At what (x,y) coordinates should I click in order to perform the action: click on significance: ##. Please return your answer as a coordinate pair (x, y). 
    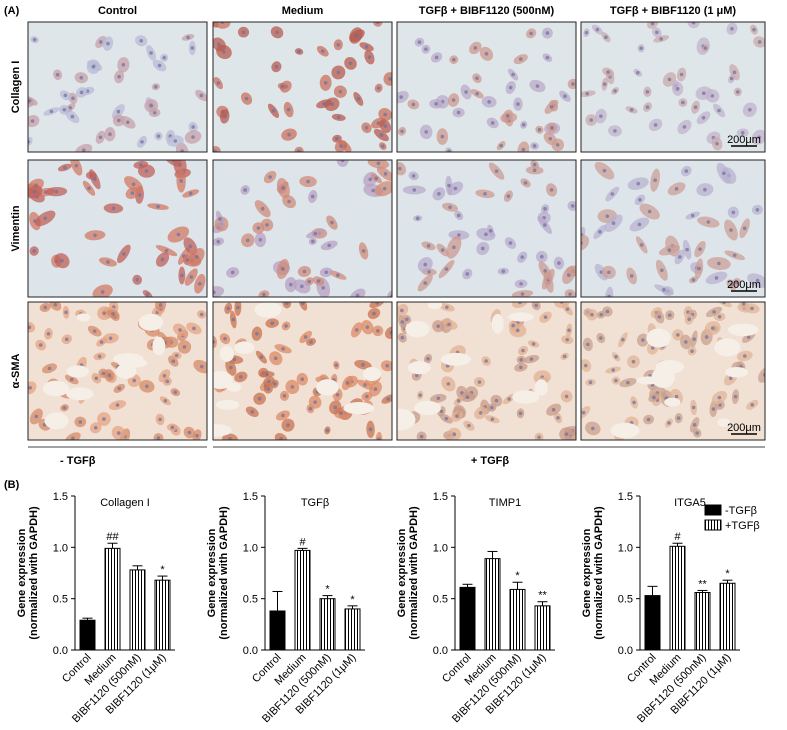
    Looking at the image, I should click on (112, 537).